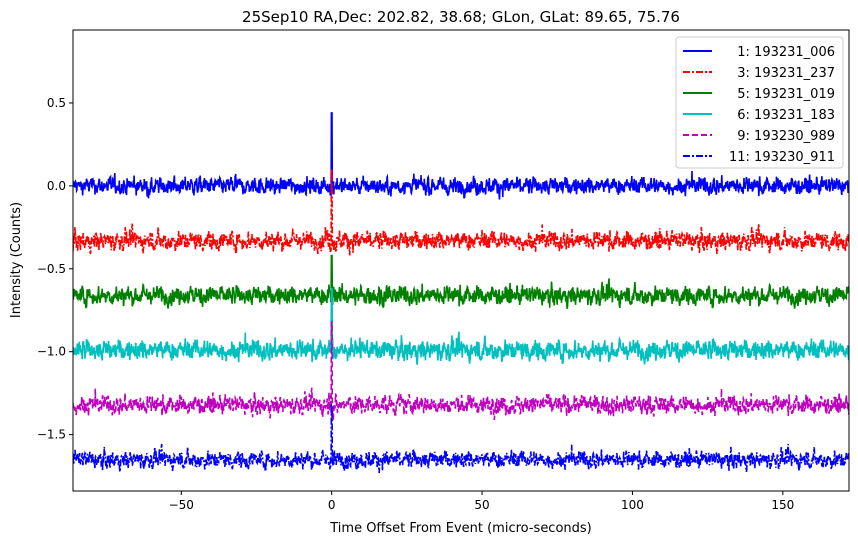  Describe the element at coordinates (332, 505) in the screenshot. I see `x-tick-label: 0` at that location.